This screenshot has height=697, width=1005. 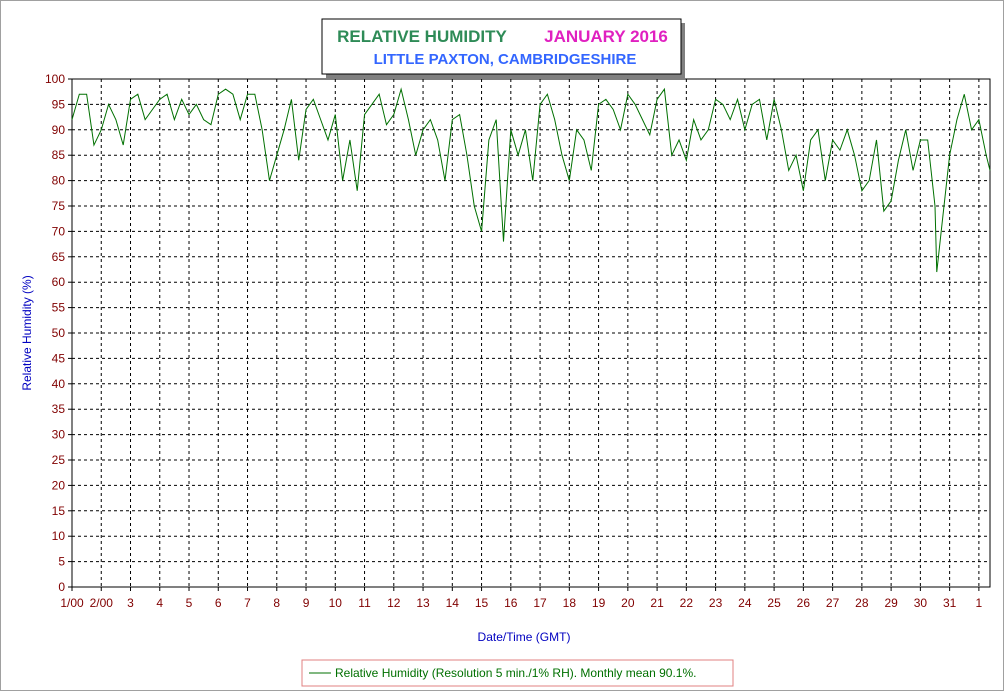 I want to click on y-tick-label: 5, so click(x=61, y=562).